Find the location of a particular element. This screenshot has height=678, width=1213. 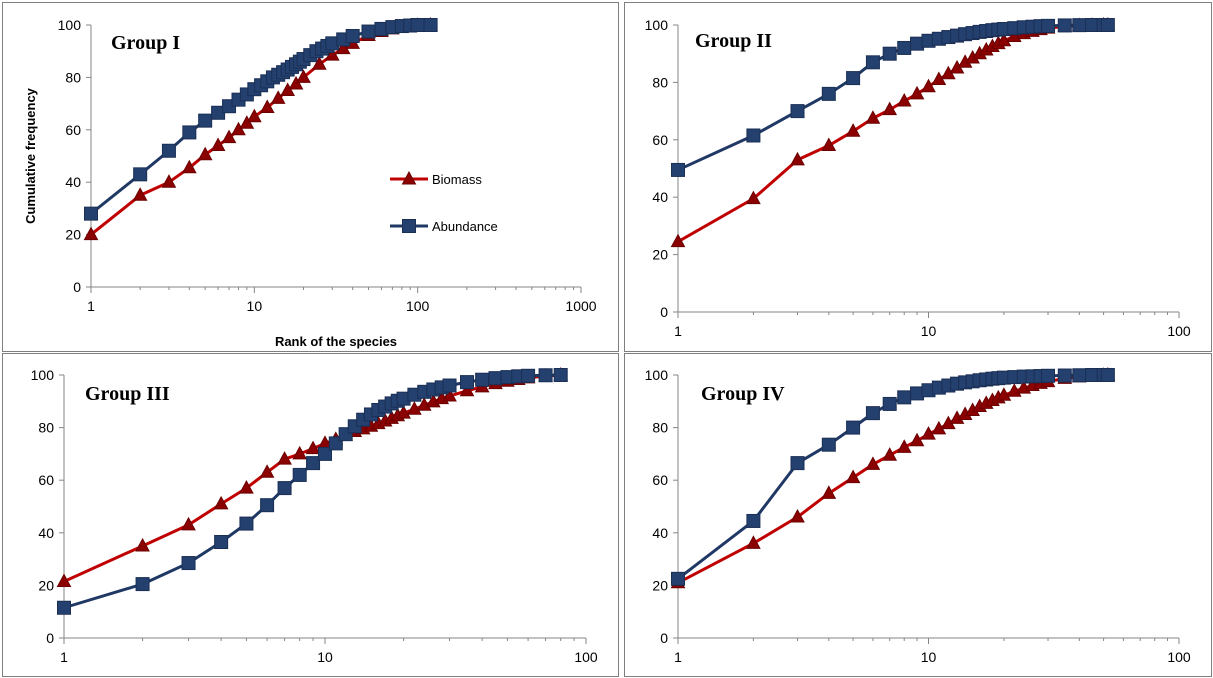

y-axis-label: Cumulative frequency is located at coordinates (30, 155).